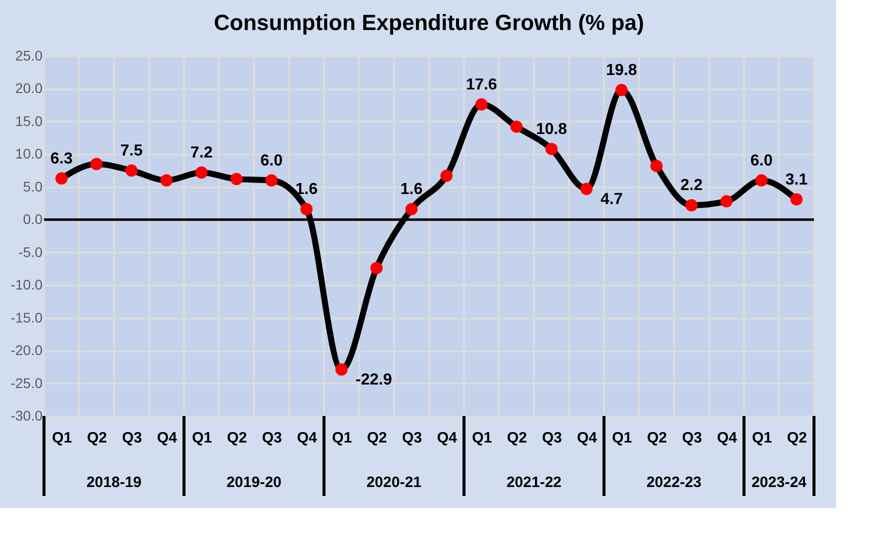 This screenshot has height=548, width=885. I want to click on text: 2018-19, so click(114, 482).